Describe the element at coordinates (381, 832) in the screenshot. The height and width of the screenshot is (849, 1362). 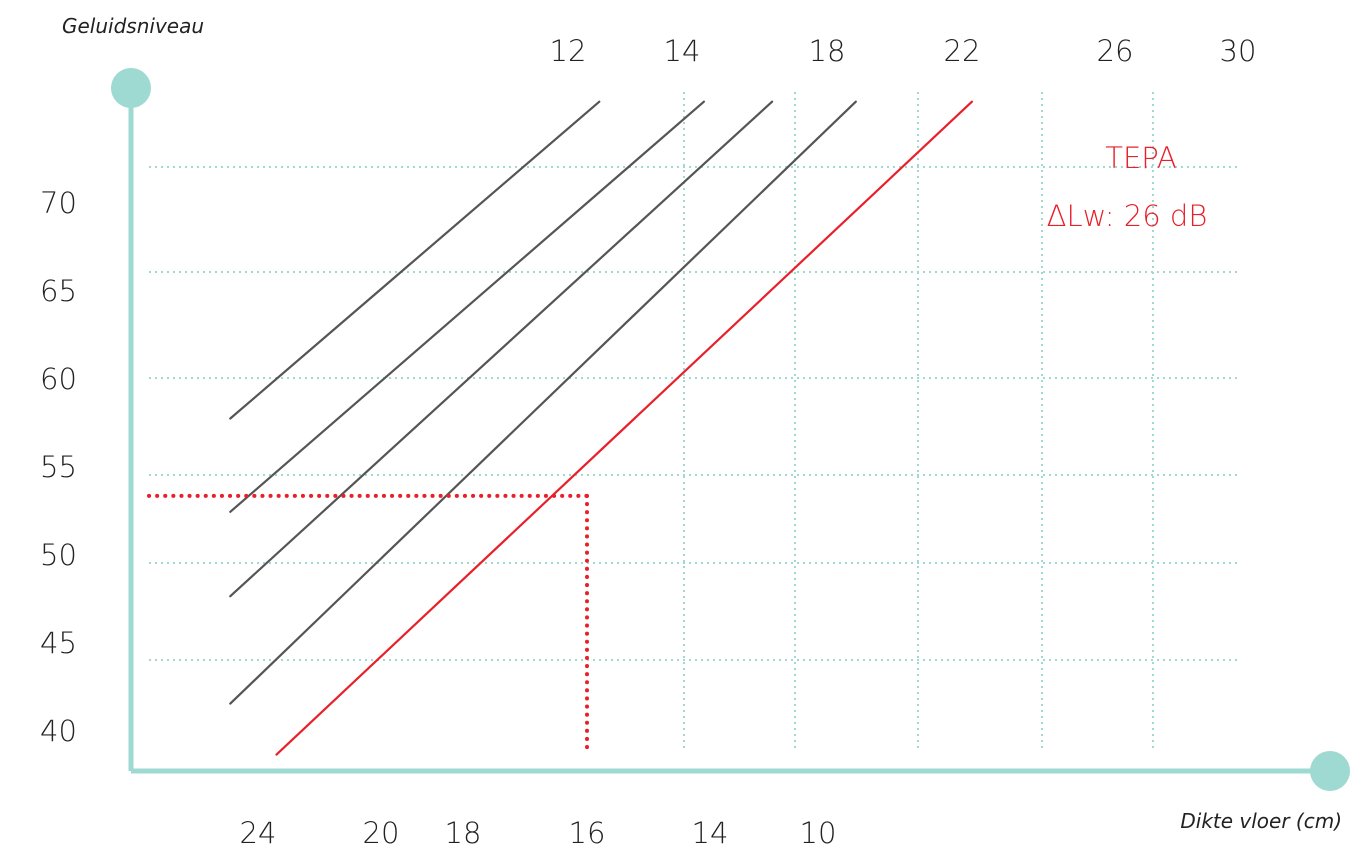
I see `x-tick-label: 20` at that location.